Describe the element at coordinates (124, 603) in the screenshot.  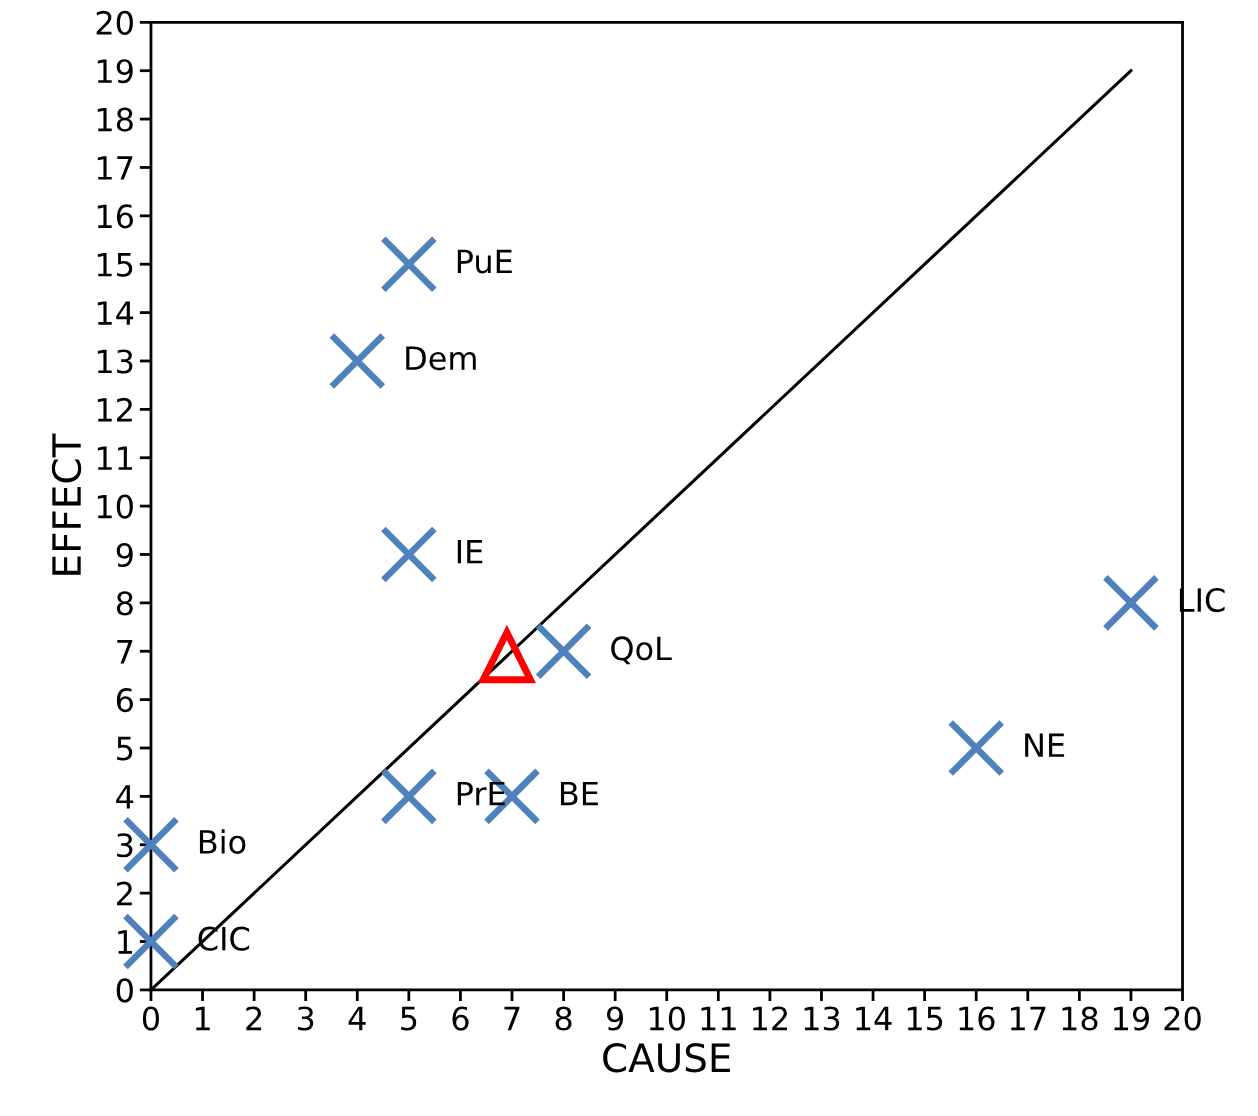
I see `y-tick-label: 8` at that location.